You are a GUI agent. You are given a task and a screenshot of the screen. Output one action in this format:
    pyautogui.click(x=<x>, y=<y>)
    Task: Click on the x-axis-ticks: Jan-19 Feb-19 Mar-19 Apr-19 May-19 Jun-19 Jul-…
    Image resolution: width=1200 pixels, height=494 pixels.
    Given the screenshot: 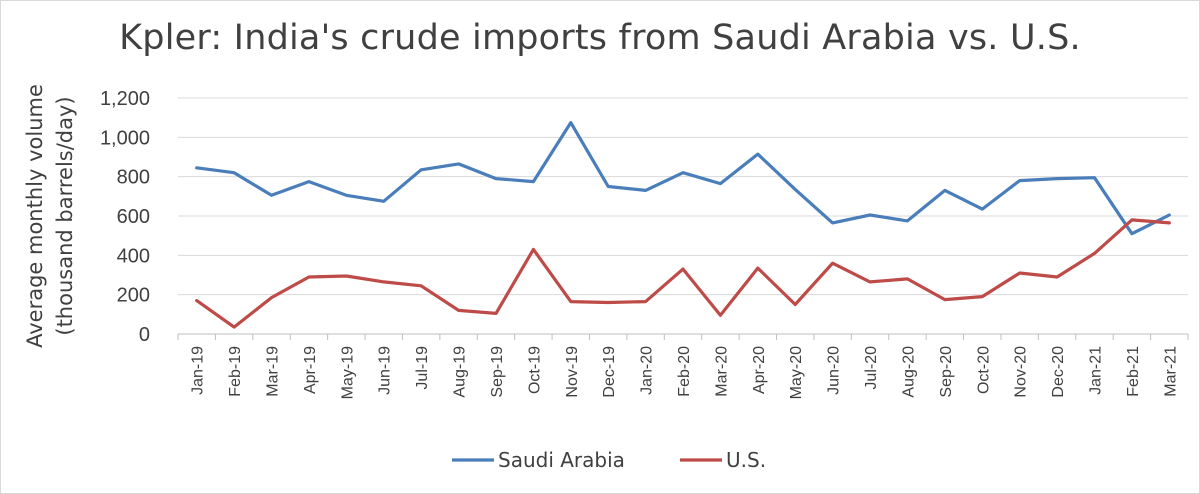 What is the action you would take?
    pyautogui.click(x=685, y=372)
    